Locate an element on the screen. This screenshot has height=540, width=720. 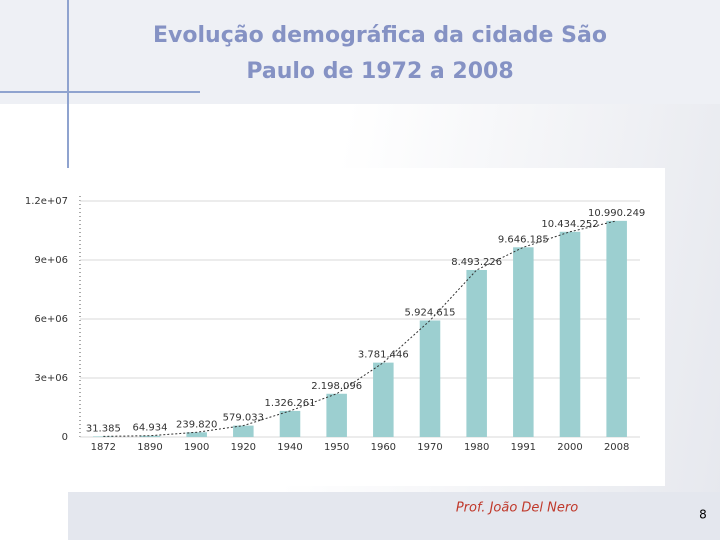
x-tick-label: 1900 is located at coordinates (196, 447).